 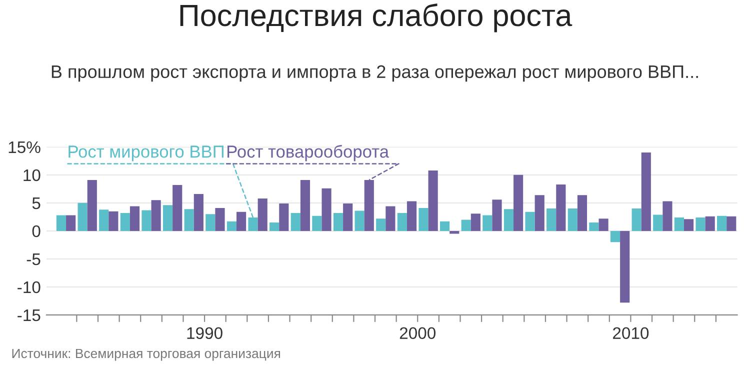 What do you see at coordinates (418, 333) in the screenshot?
I see `x-tick-label: 2000` at bounding box center [418, 333].